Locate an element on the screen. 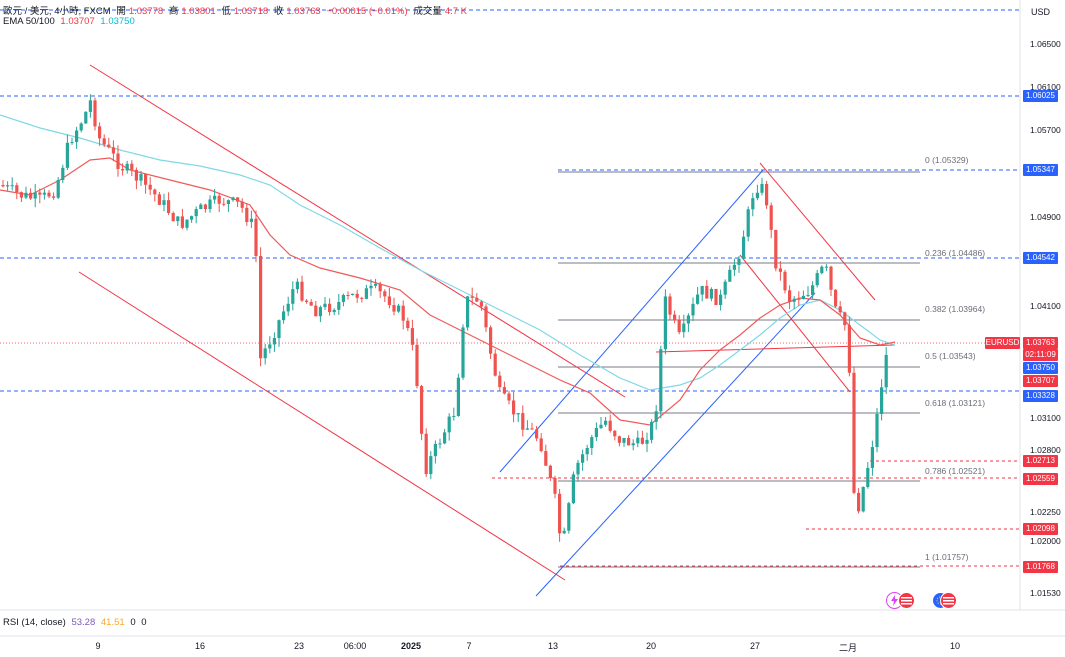 The height and width of the screenshot is (657, 1065). ema-label: EMA 50/100 is located at coordinates (29, 21).